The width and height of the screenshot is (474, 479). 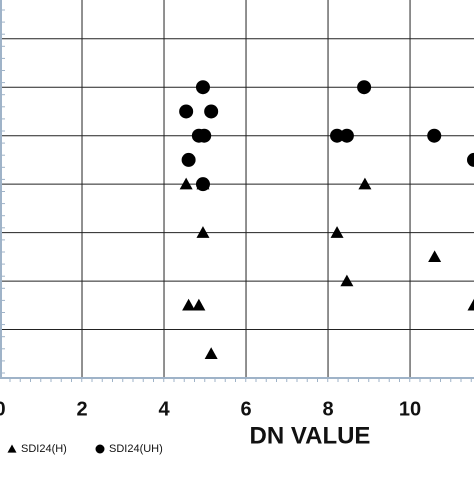 What do you see at coordinates (136, 449) in the screenshot?
I see `legend-label: SDI24(UH)` at bounding box center [136, 449].